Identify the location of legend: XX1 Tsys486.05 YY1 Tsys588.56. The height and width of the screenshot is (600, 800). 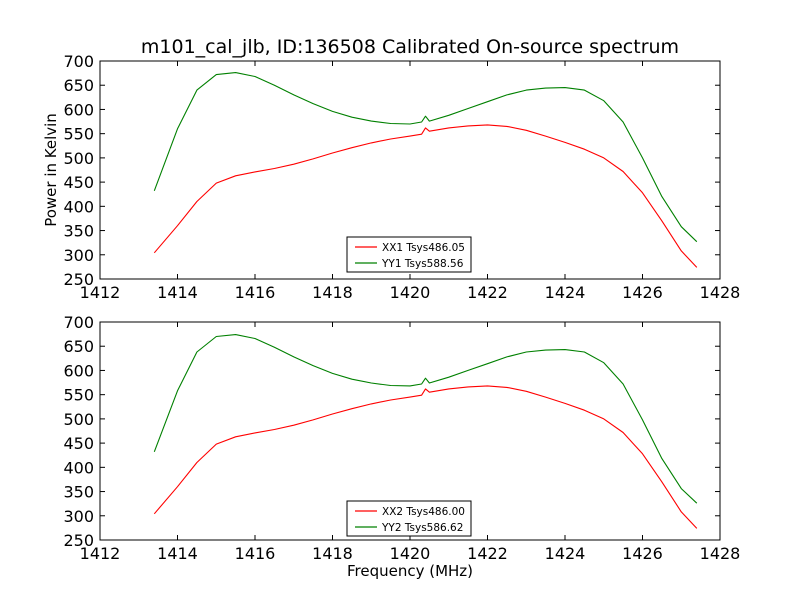
(409, 254).